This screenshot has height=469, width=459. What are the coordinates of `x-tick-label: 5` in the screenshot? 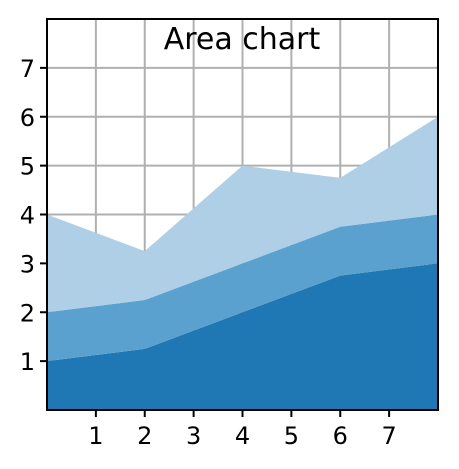 It's located at (291, 436).